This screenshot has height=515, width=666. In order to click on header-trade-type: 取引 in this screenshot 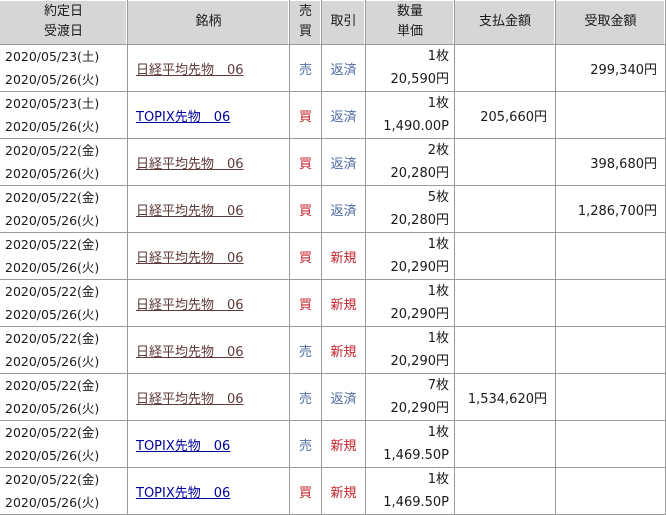, I will do `click(344, 22)`.